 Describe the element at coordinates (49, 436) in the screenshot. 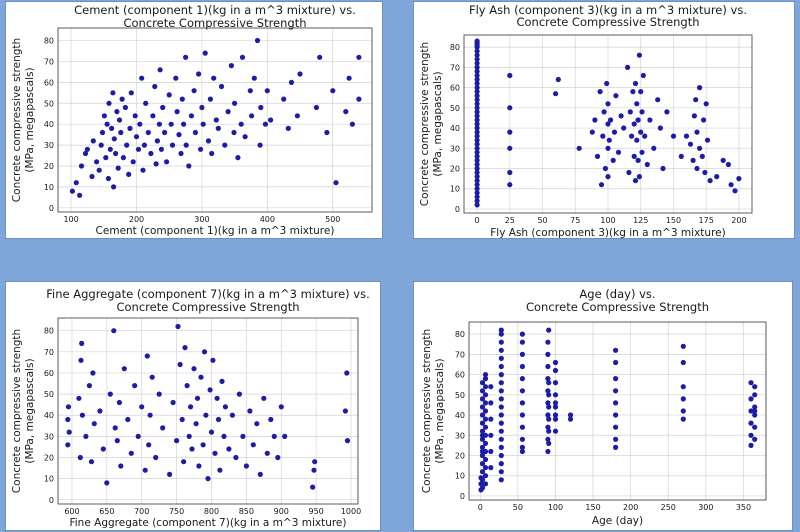

I see `y-tick-label: 30` at that location.